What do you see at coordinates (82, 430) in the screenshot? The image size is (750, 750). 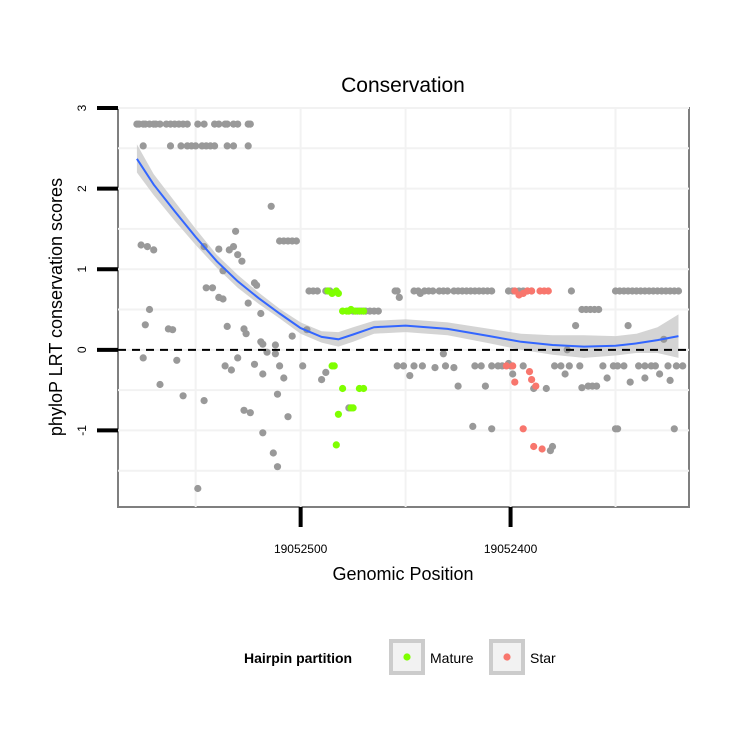 I see `y-tick-label: -1` at bounding box center [82, 430].